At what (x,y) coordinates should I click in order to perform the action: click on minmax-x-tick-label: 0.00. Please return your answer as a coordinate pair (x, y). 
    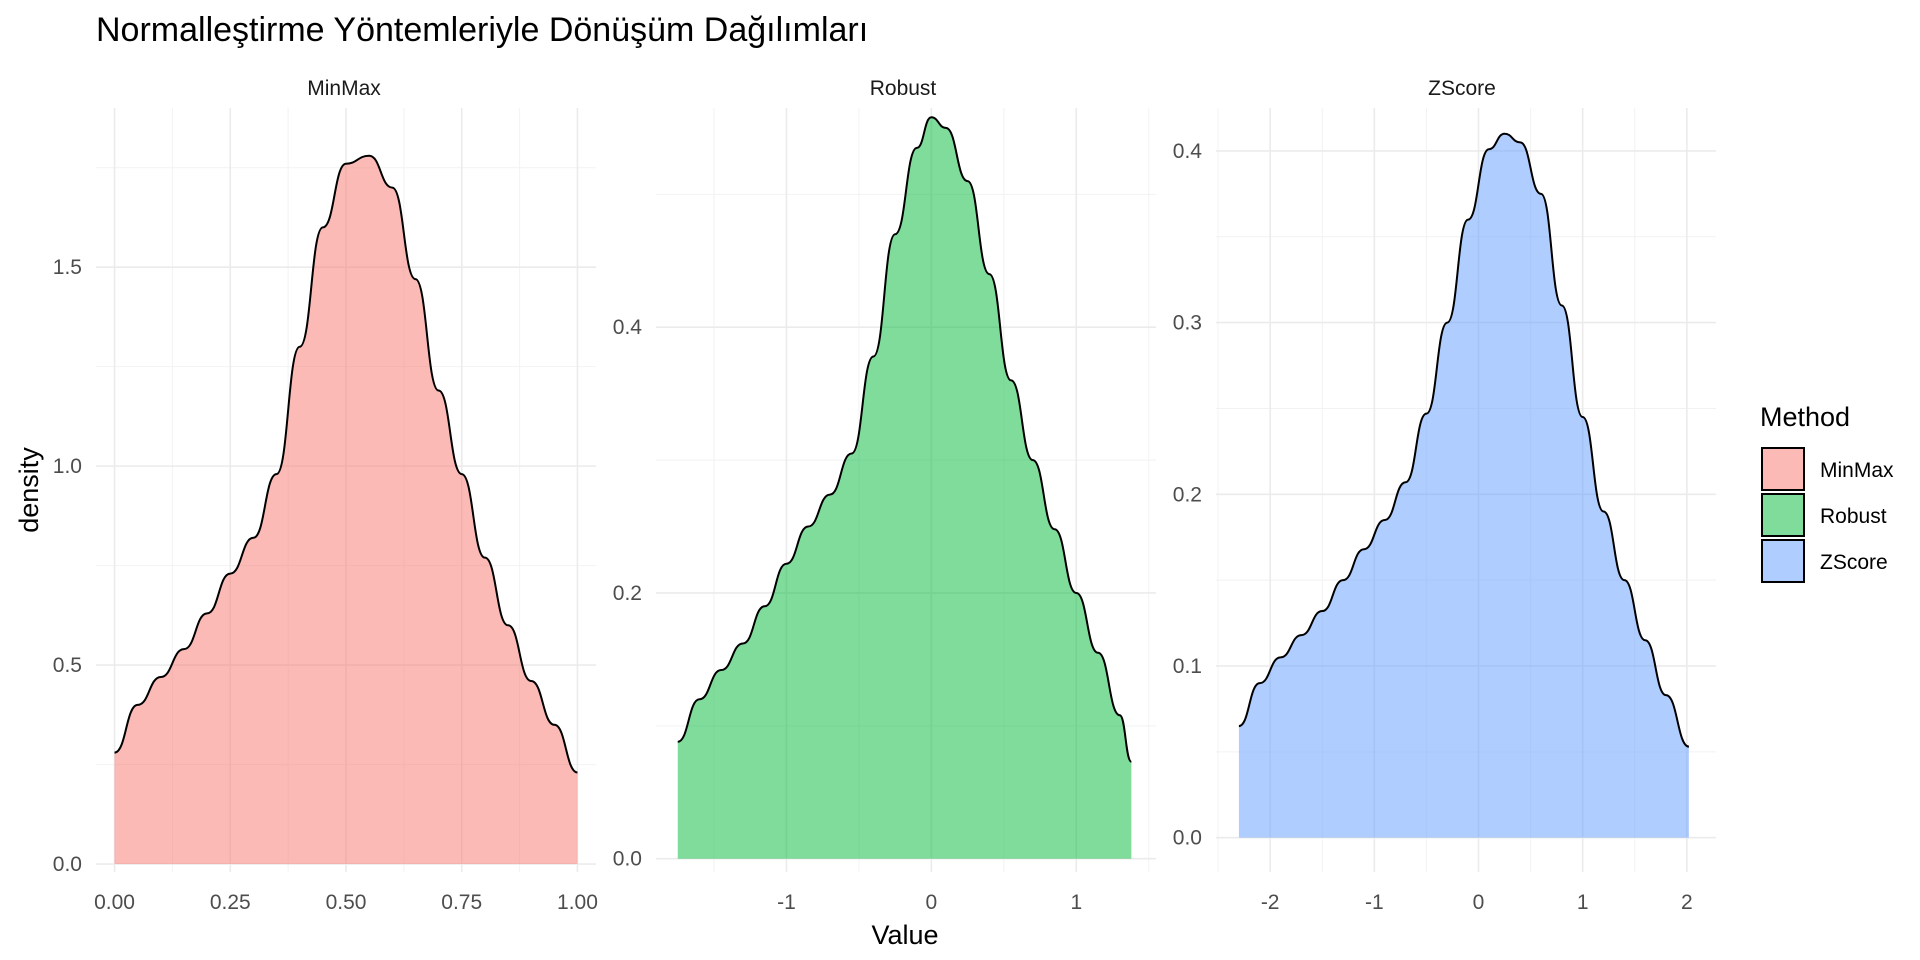
    Looking at the image, I should click on (114, 902).